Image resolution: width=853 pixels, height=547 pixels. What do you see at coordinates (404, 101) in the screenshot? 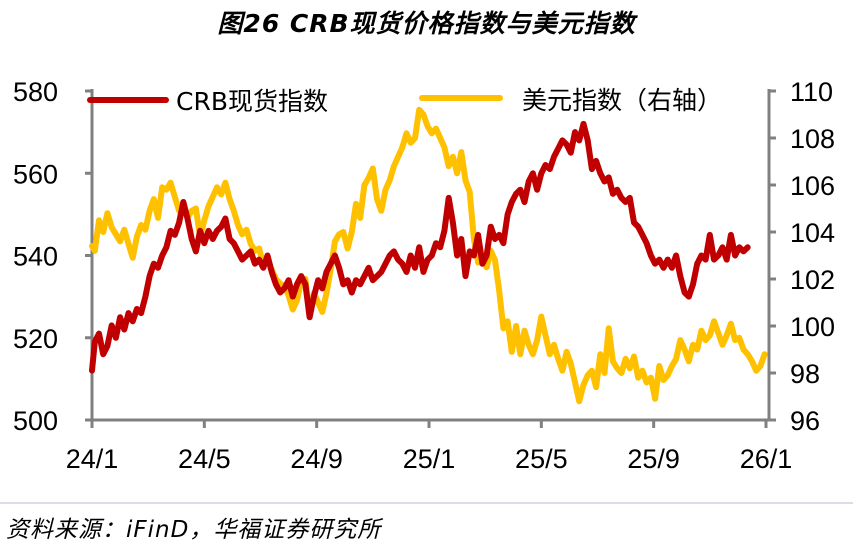
I see `legend: CRB现货指数 美元指数（右轴）` at bounding box center [404, 101].